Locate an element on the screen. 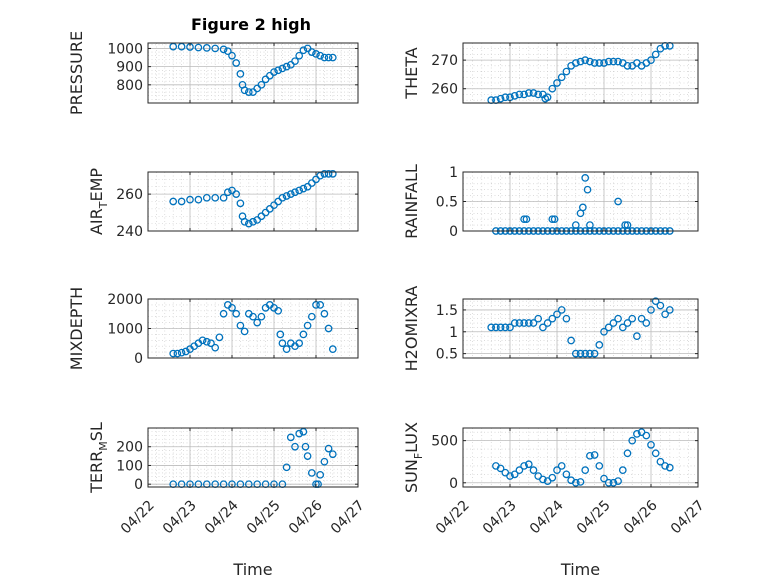  y-axis-label-rest: LUX is located at coordinates (411, 437).